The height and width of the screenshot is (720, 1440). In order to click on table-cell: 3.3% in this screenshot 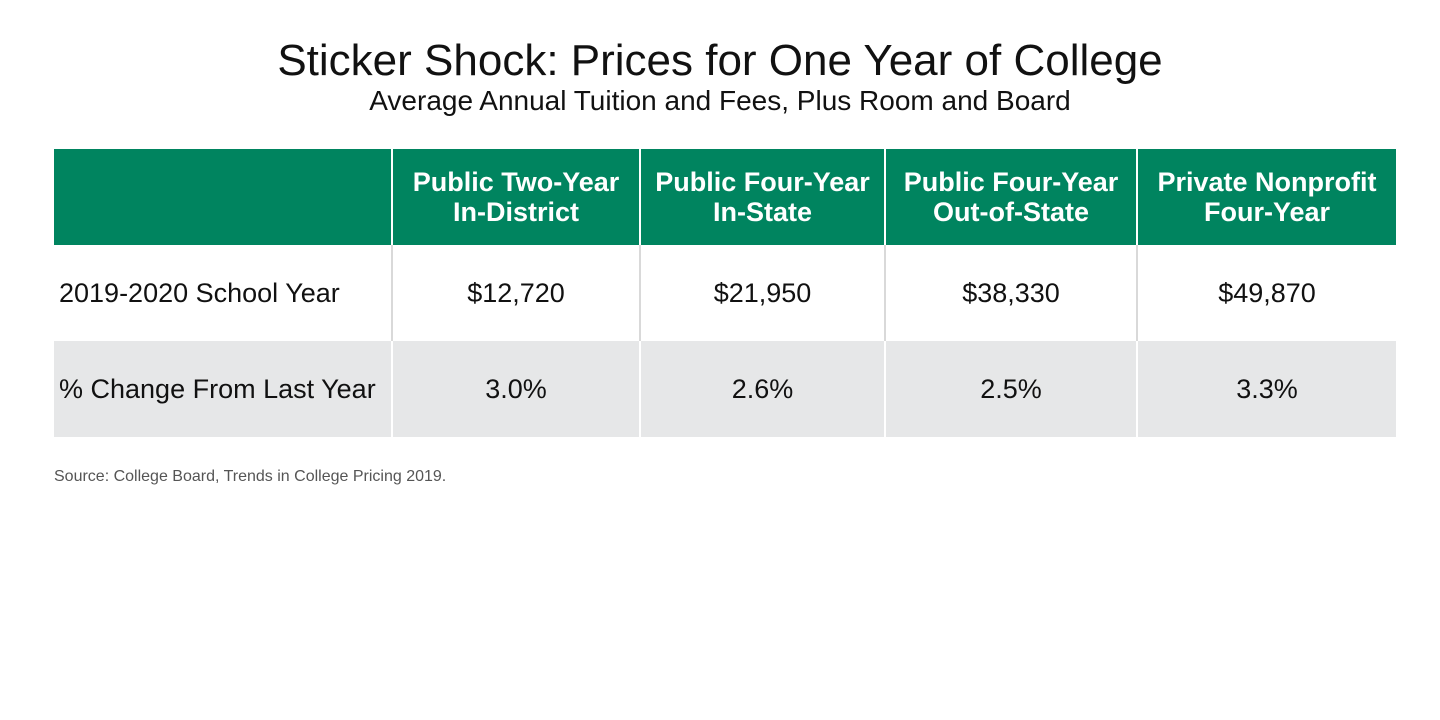, I will do `click(1266, 389)`.